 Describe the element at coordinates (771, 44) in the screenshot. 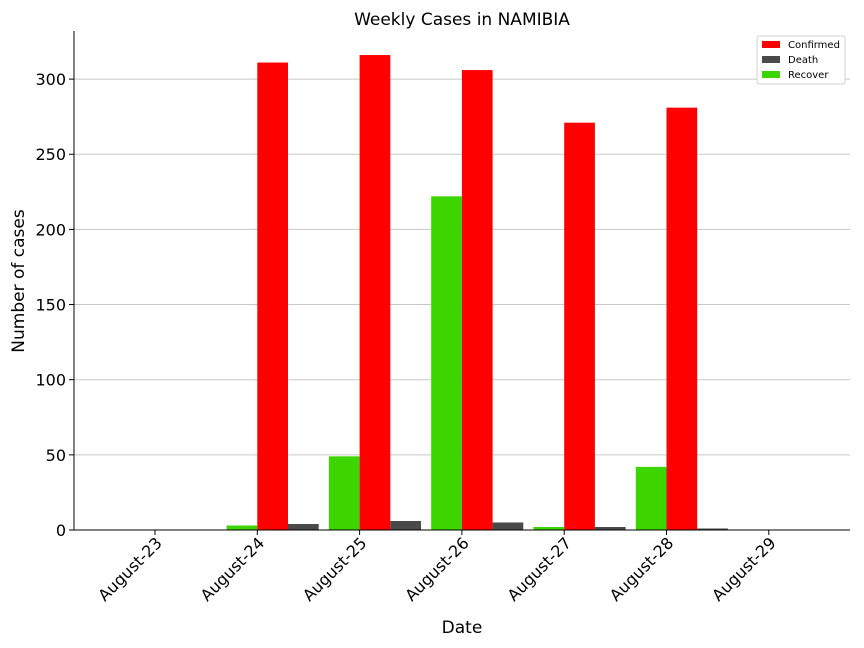

I see `legend-swatch-confirmed` at that location.